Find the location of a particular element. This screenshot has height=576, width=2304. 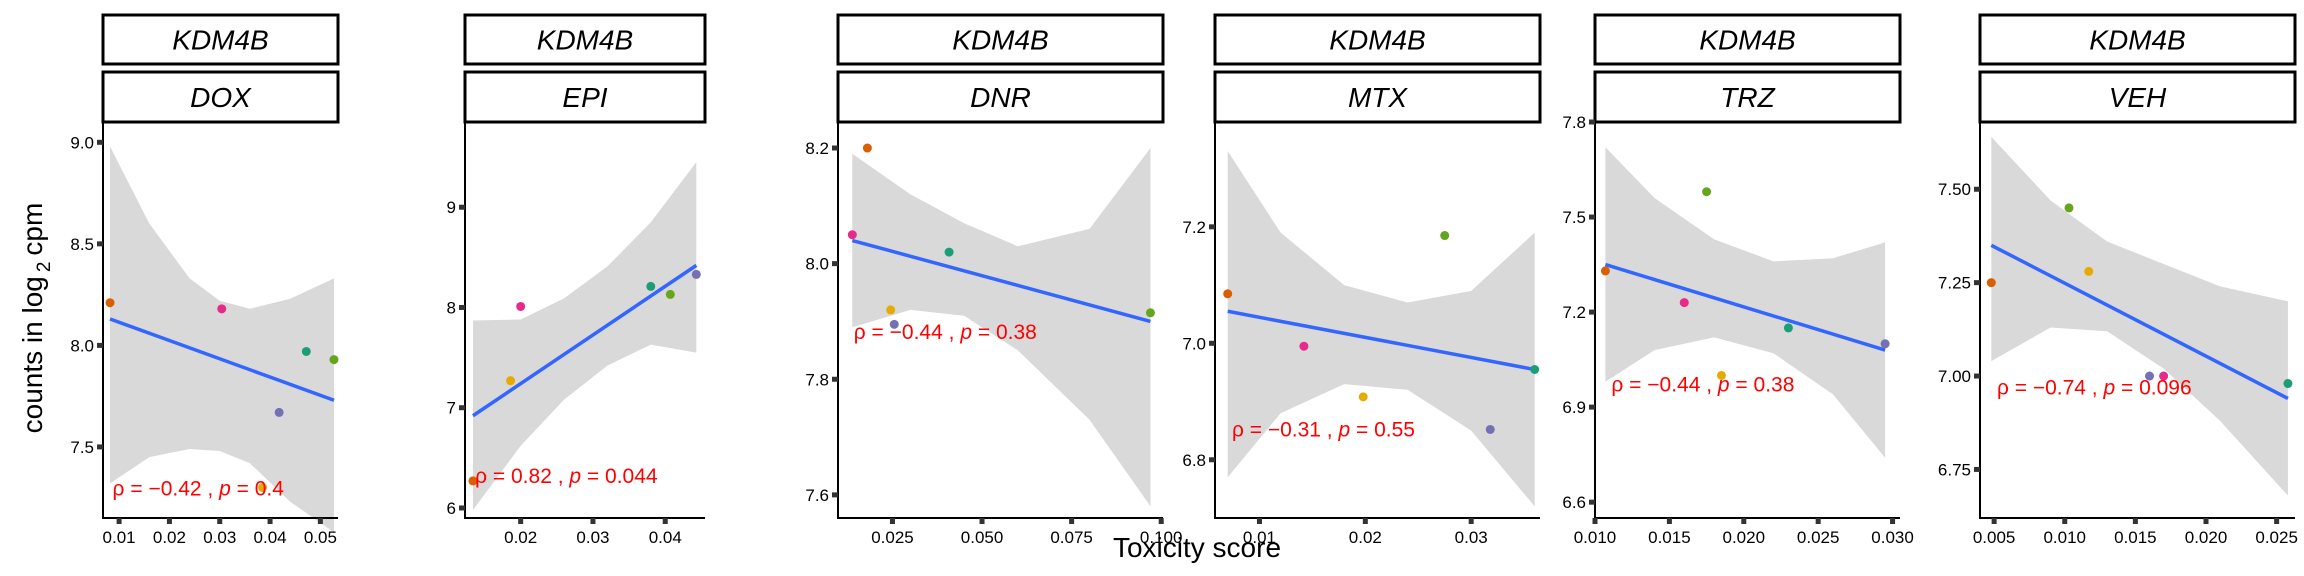

y-tick-label: 7.5 is located at coordinates (82, 447).